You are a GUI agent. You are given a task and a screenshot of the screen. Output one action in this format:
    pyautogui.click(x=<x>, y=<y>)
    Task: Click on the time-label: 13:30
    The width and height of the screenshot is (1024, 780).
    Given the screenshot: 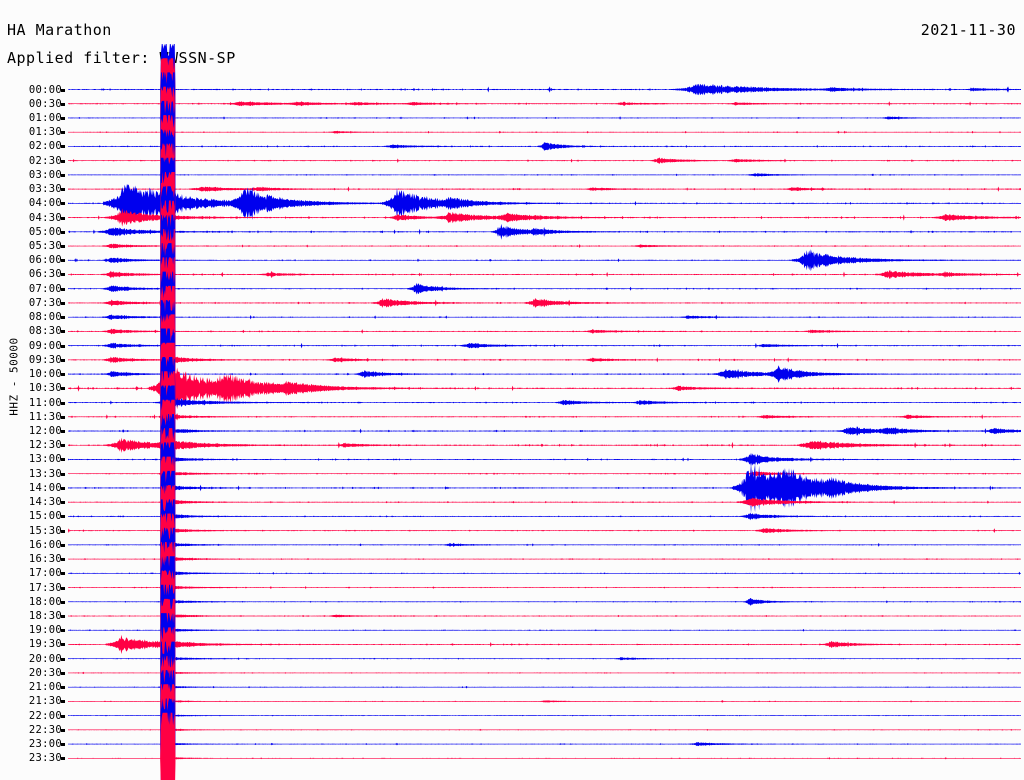 What is the action you would take?
    pyautogui.click(x=45, y=473)
    